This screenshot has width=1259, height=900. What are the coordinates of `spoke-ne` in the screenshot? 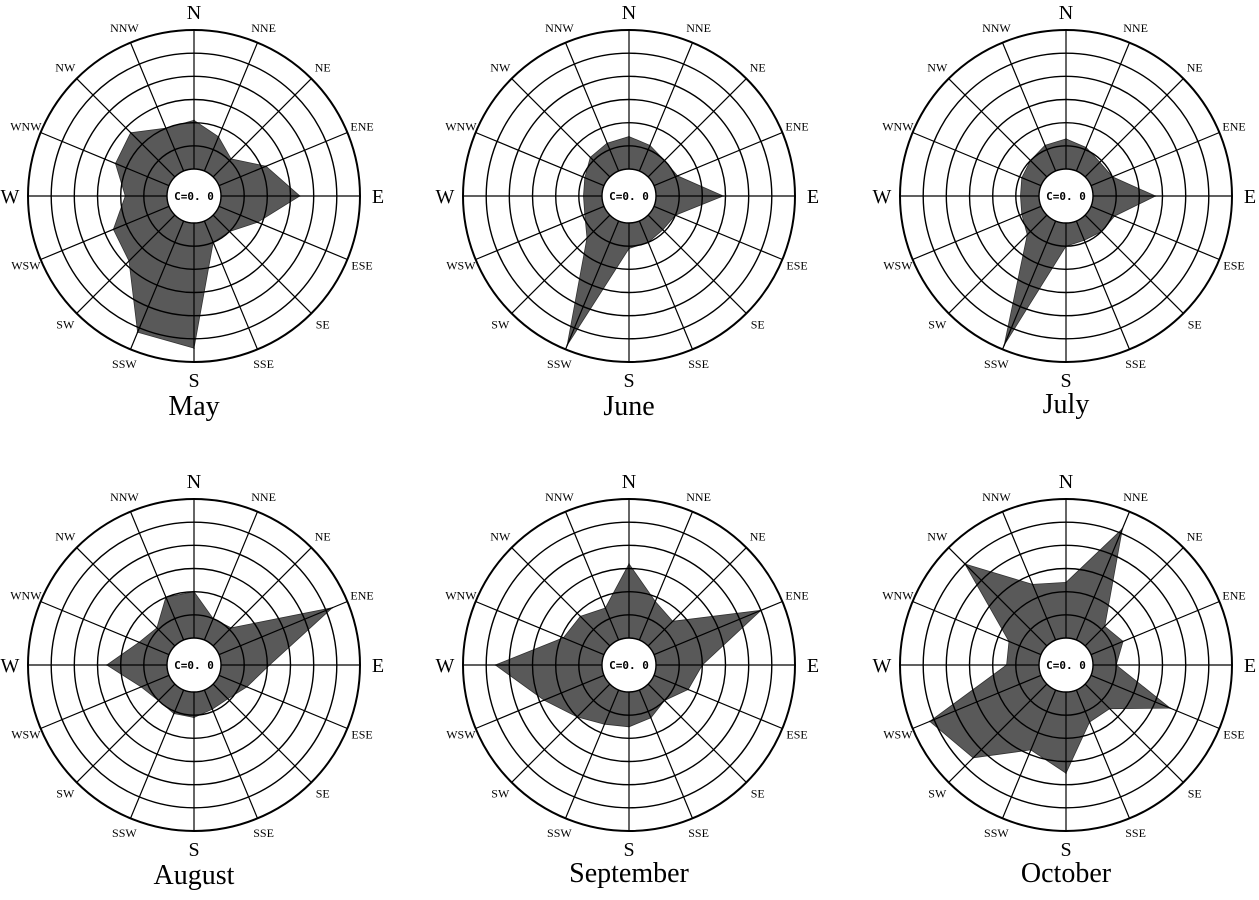 It's located at (262, 128).